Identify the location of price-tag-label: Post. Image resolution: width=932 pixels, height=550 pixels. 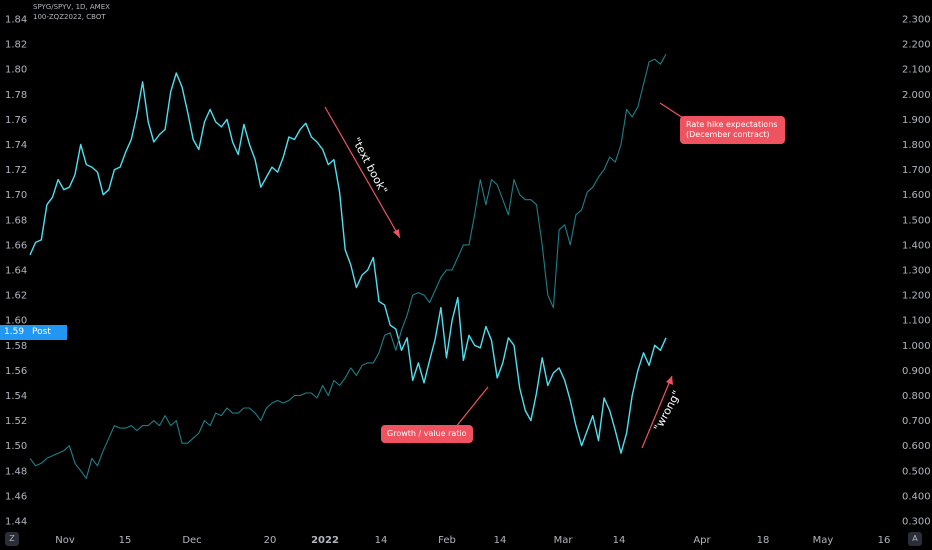
(47, 332).